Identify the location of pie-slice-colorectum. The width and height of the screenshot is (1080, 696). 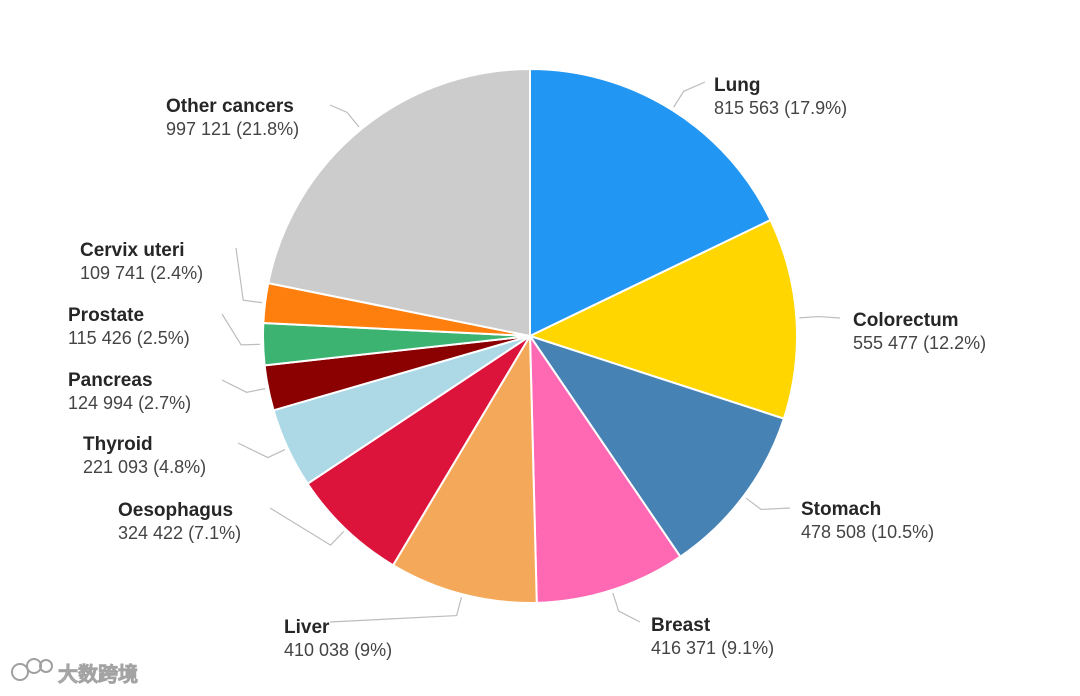
(662, 319).